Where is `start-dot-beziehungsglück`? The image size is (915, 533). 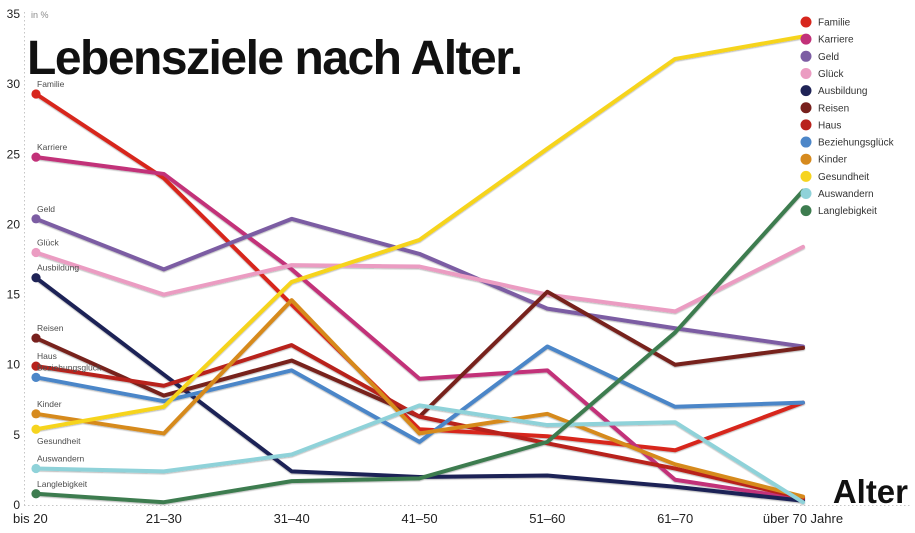 start-dot-beziehungsglück is located at coordinates (36, 377).